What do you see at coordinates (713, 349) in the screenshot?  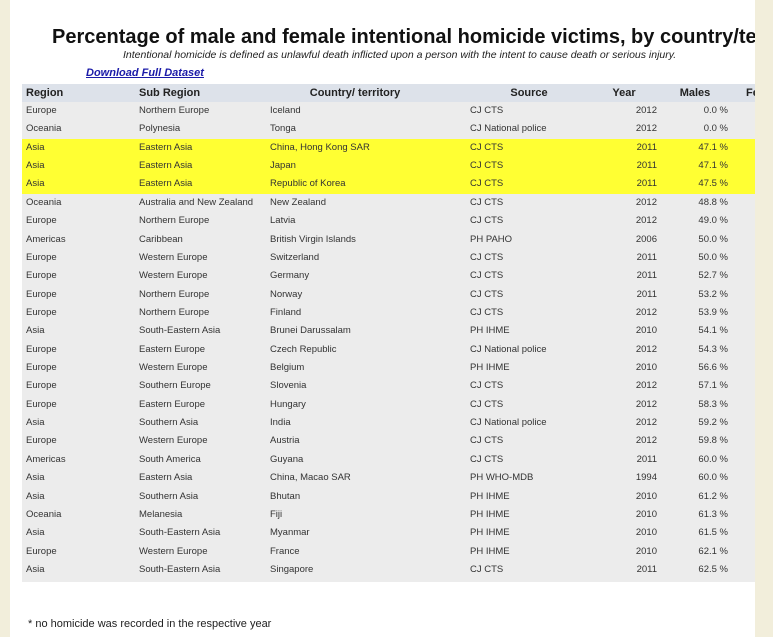 I see `table-cell: 54.3 %` at bounding box center [713, 349].